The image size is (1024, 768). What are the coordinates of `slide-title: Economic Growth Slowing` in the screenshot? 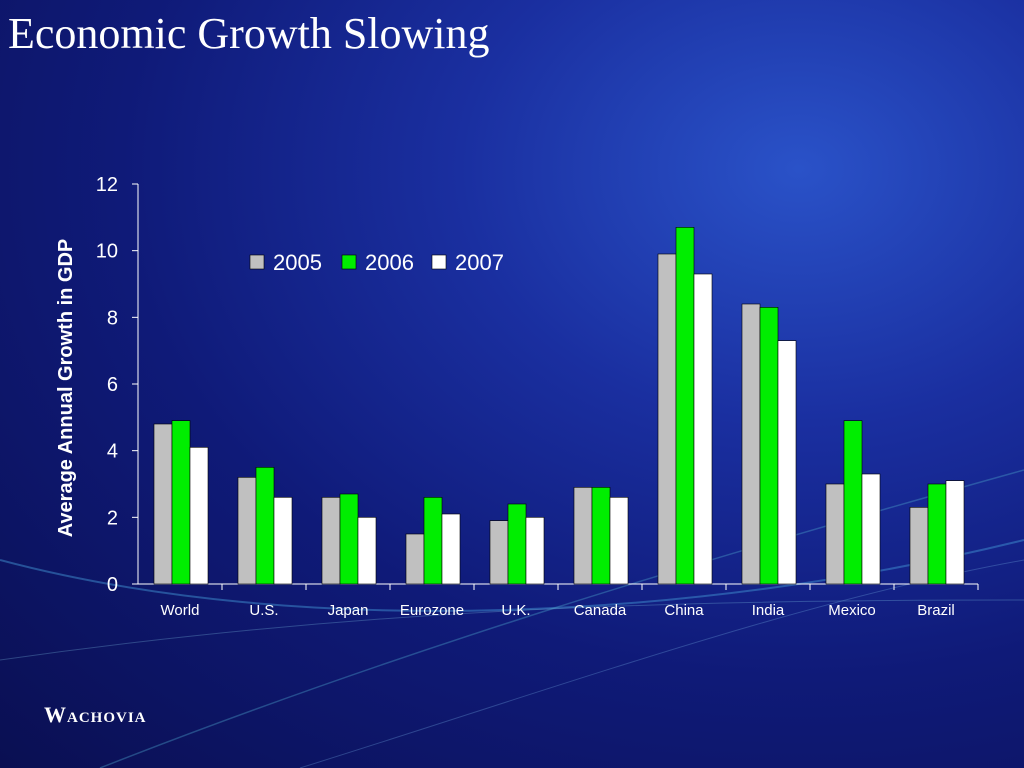 It's located at (249, 33).